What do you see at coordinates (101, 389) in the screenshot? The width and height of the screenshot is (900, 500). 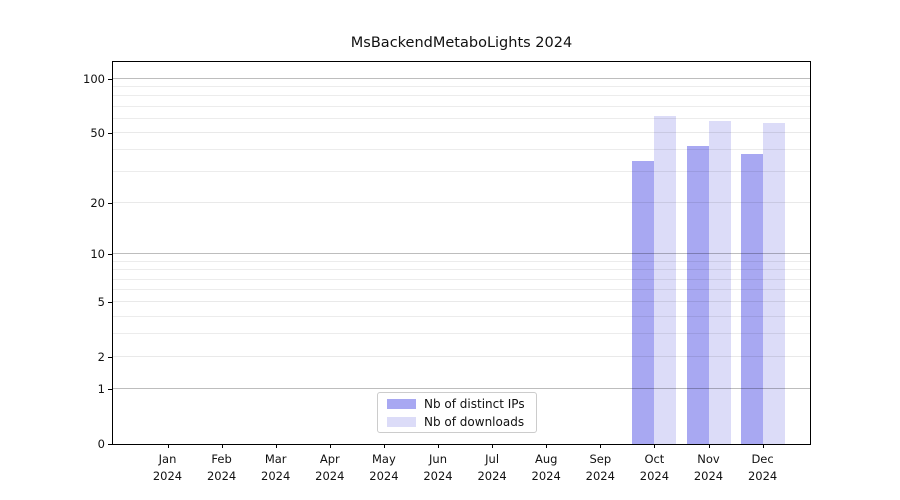 I see `y-tick-label-1: 1` at bounding box center [101, 389].